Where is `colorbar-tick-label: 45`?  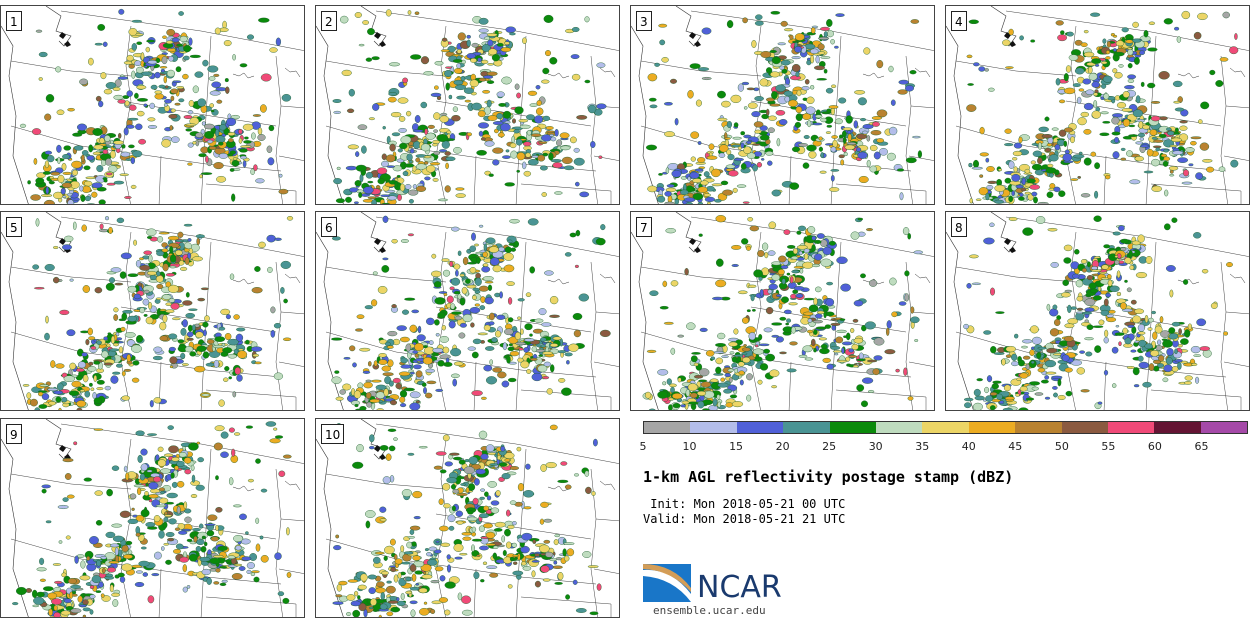 colorbar-tick-label: 45 is located at coordinates (1015, 446).